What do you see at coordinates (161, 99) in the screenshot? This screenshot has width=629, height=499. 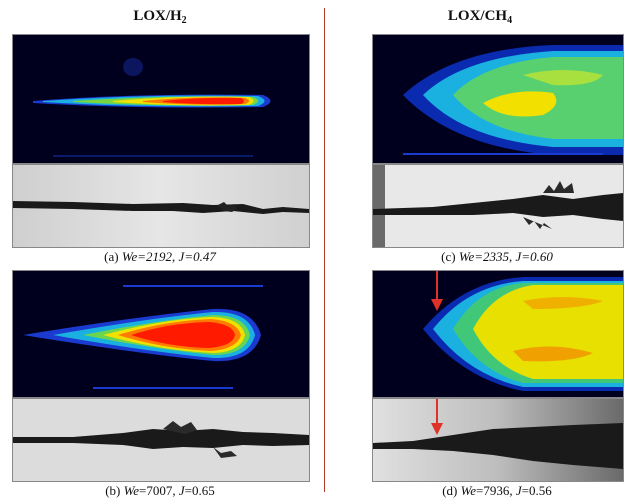 I see `flame-image-a` at bounding box center [161, 99].